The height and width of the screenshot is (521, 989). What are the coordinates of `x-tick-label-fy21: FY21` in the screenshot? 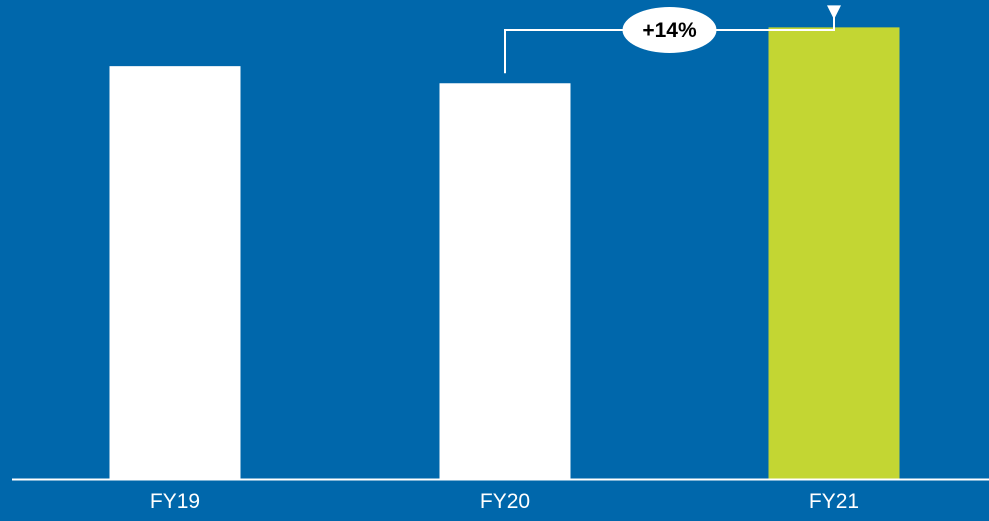 It's located at (834, 501).